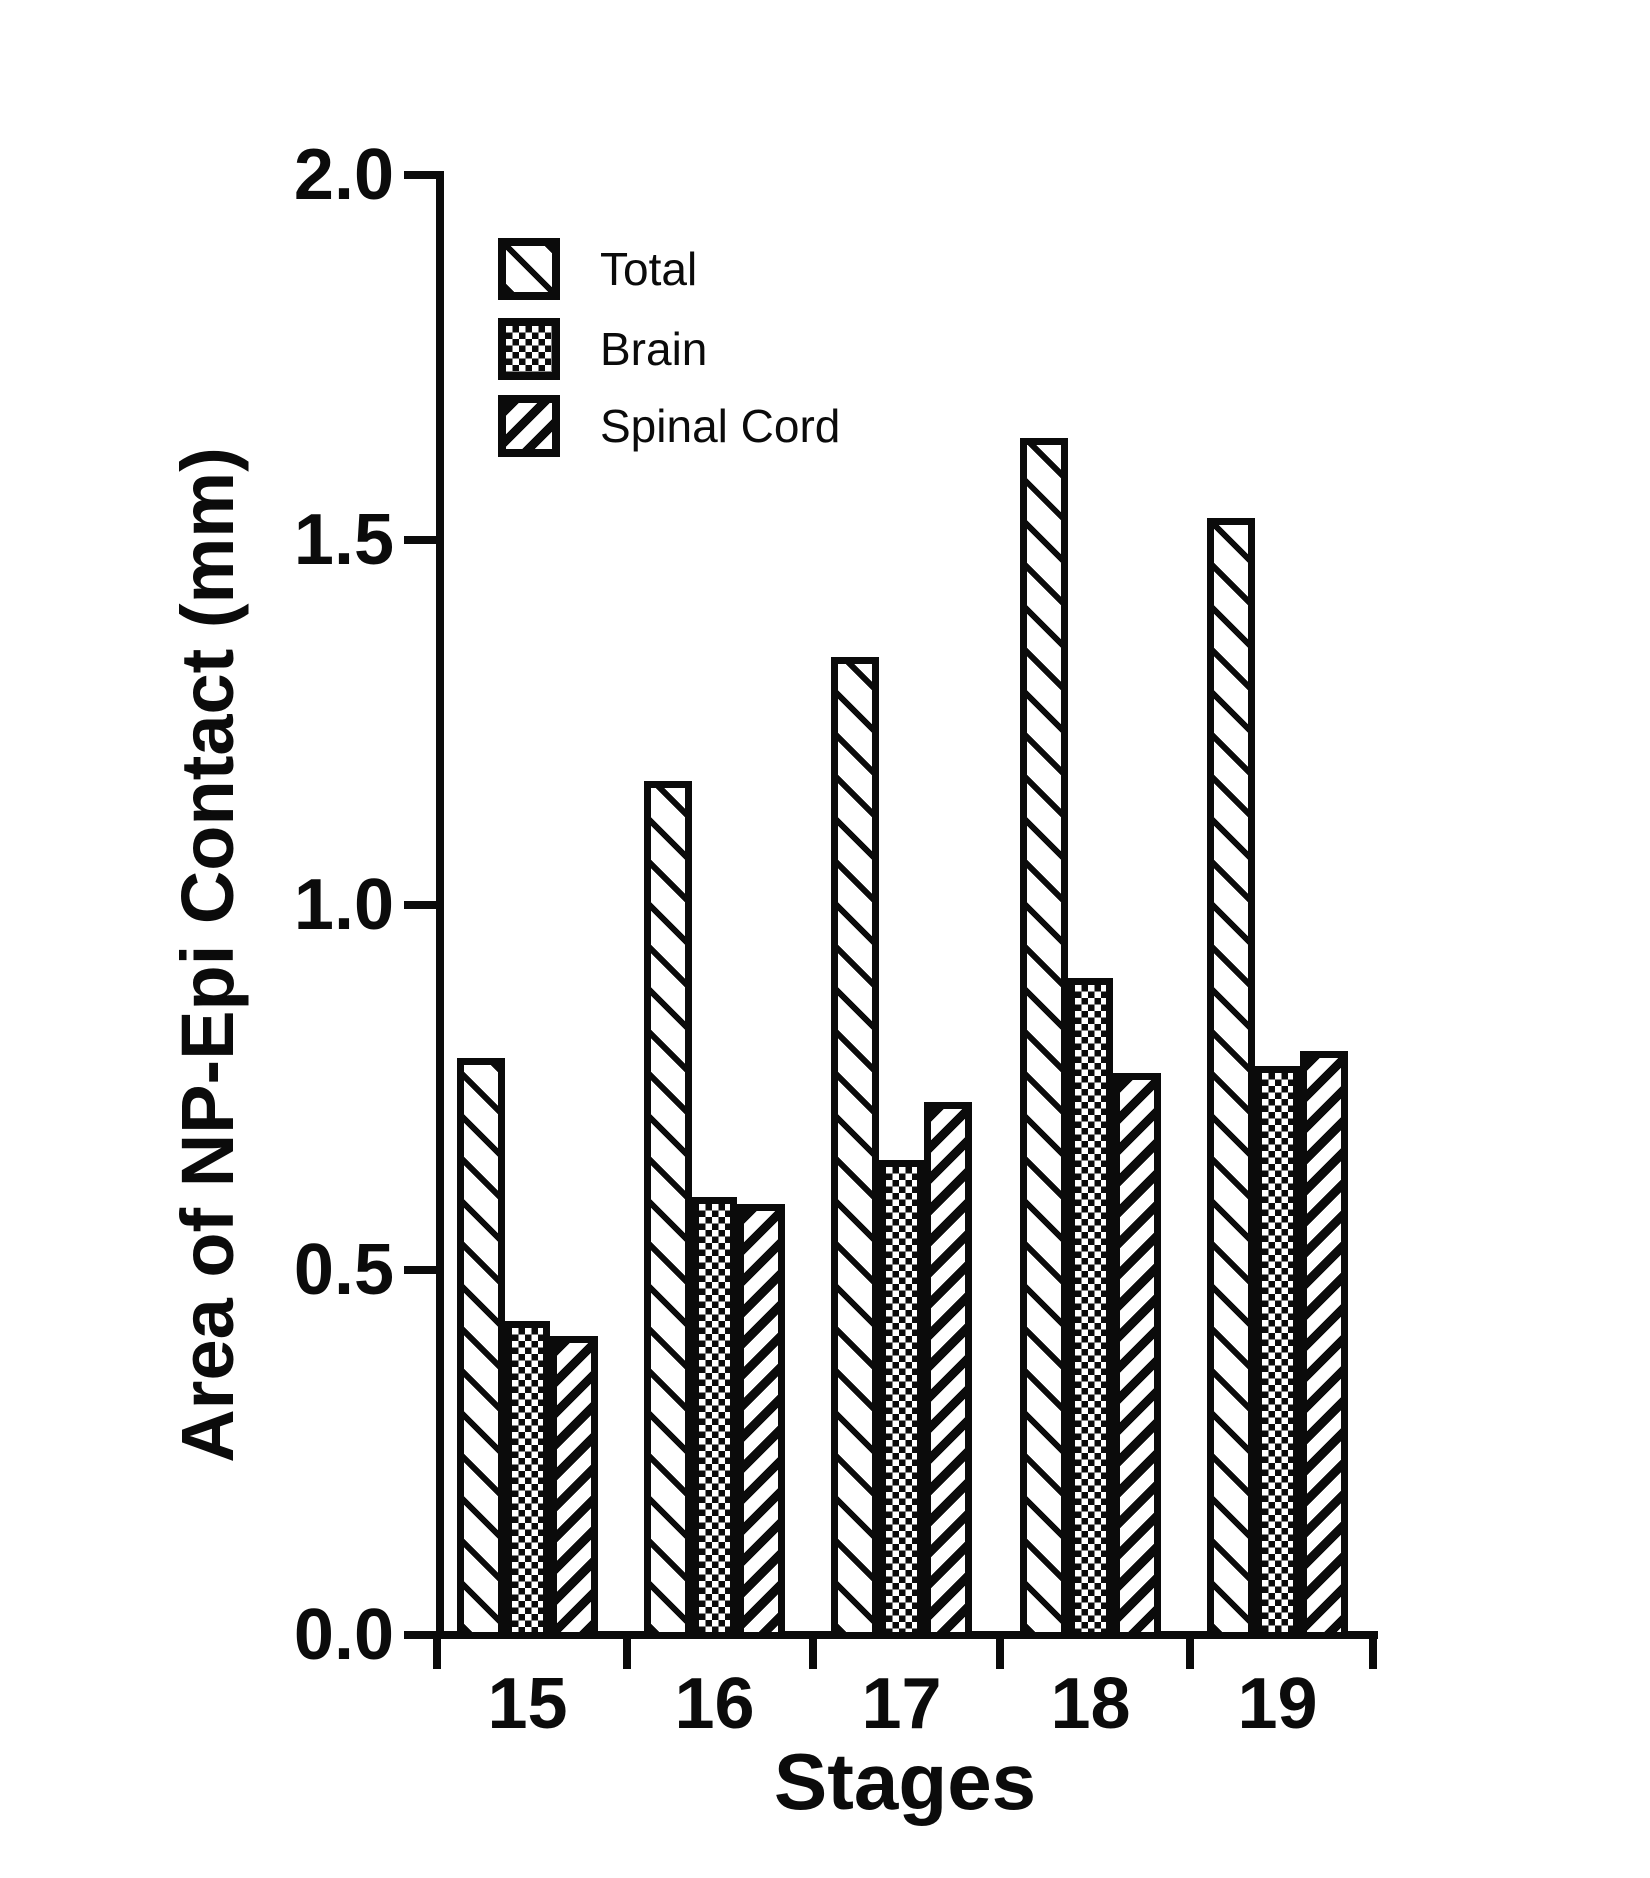  I want to click on x-axis-label: Stages, so click(905, 1781).